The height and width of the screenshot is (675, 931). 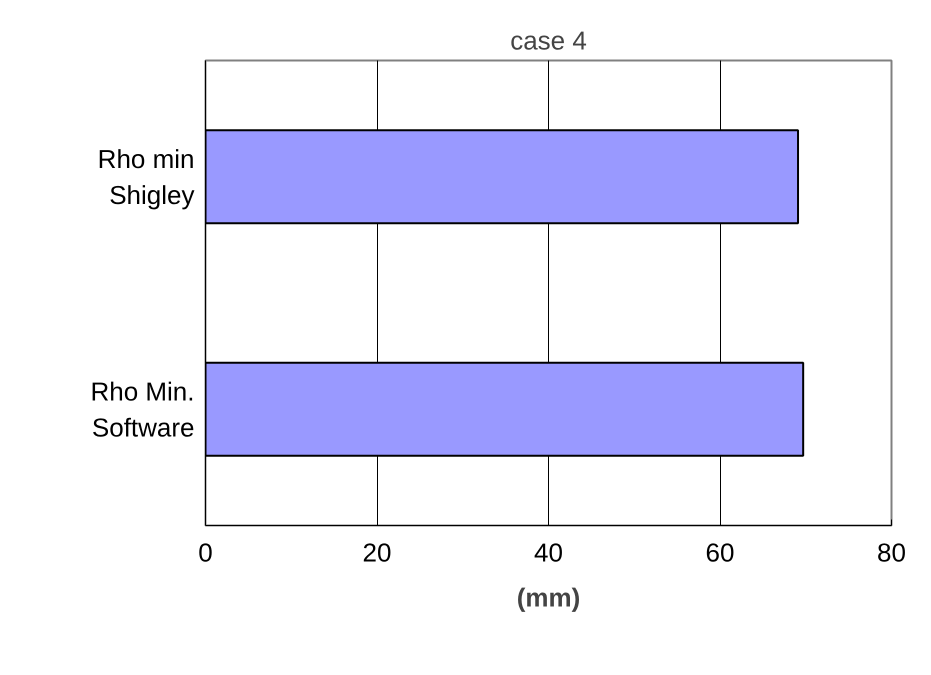 What do you see at coordinates (146, 177) in the screenshot?
I see `y-tick-label: Rho min Shigley` at bounding box center [146, 177].